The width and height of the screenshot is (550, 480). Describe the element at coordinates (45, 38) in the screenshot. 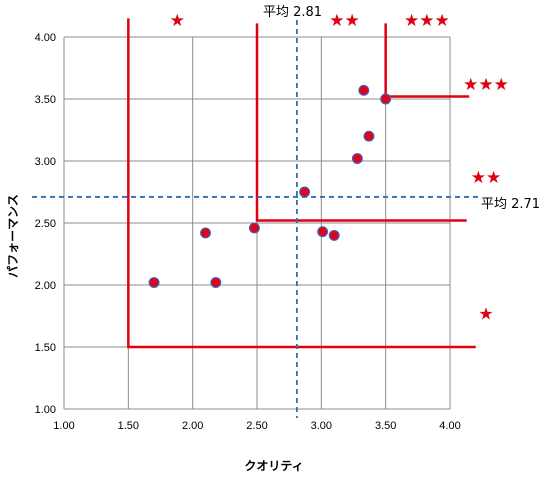

I see `y-tick-label: 4.00` at that location.